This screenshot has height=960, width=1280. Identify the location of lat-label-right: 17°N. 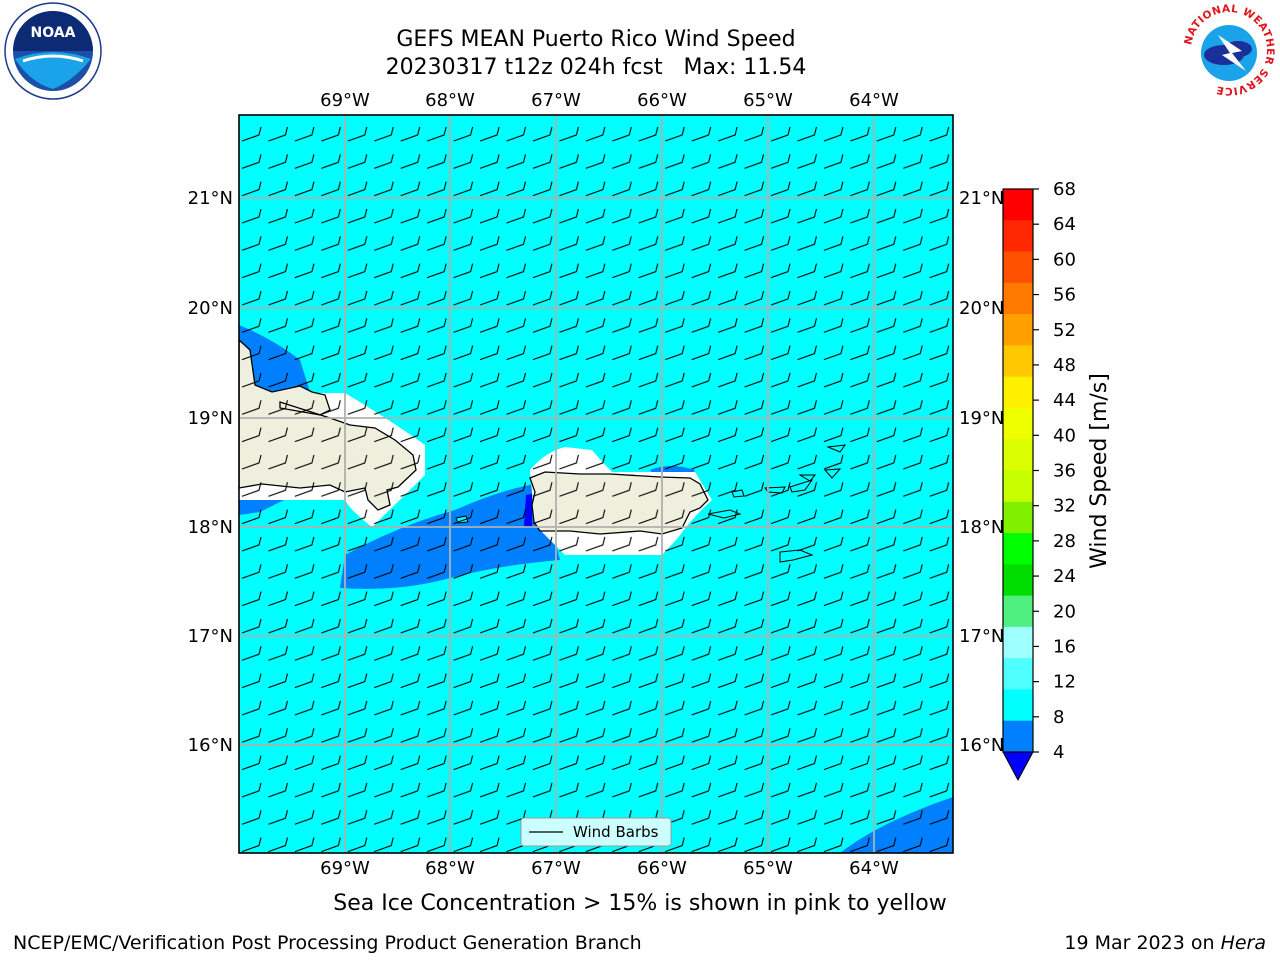
(981, 636).